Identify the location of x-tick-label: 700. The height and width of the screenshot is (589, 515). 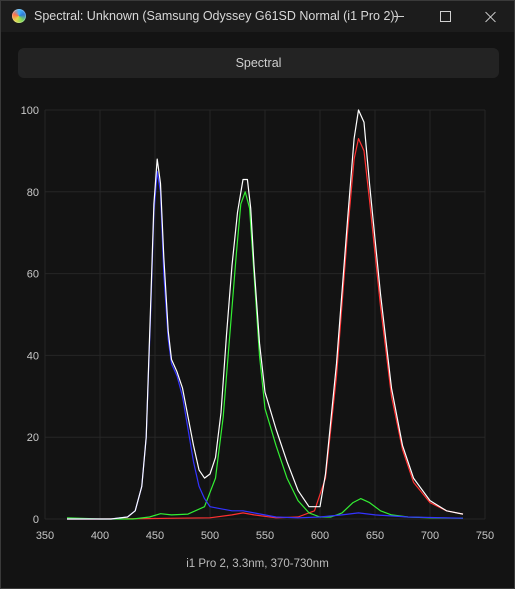
(430, 536).